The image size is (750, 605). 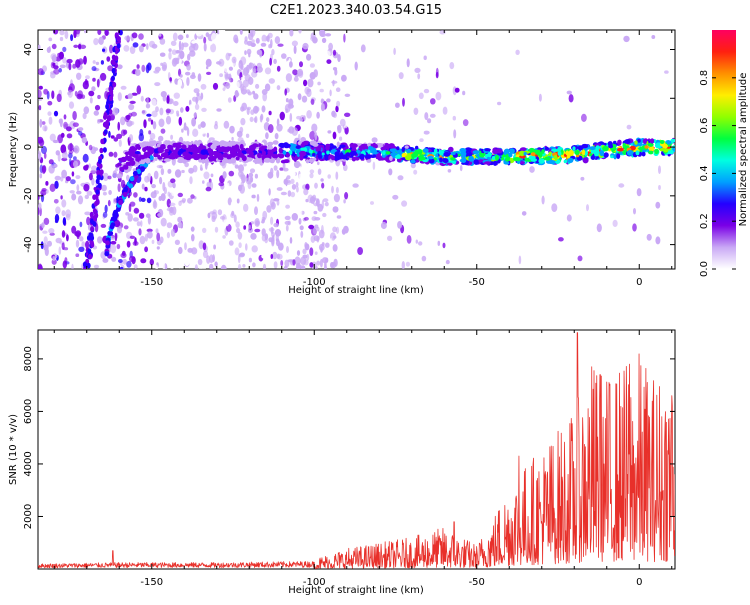 What do you see at coordinates (704, 173) in the screenshot?
I see `colorbar-tick-label: 0.4` at bounding box center [704, 173].